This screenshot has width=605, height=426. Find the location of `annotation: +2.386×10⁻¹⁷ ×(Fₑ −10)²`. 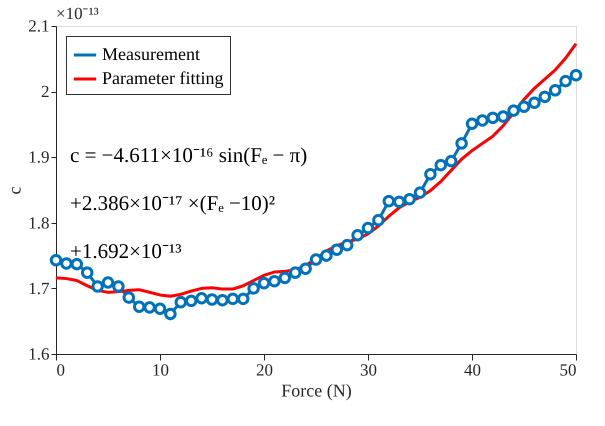

annotation: +2.386×10⁻¹⁷ ×(Fₑ −10)² is located at coordinates (173, 203).